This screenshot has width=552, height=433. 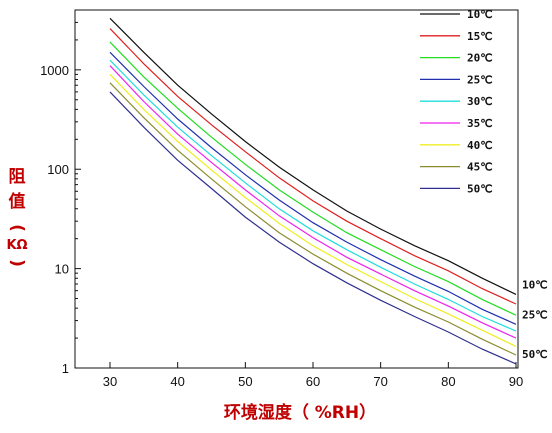 I want to click on y-axis-title-part: 值, so click(x=17, y=201).